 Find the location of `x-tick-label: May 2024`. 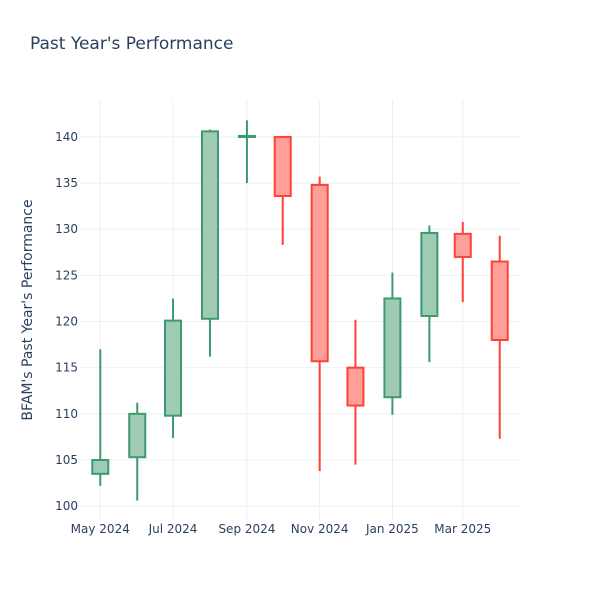

x-tick-label: May 2024 is located at coordinates (100, 529).